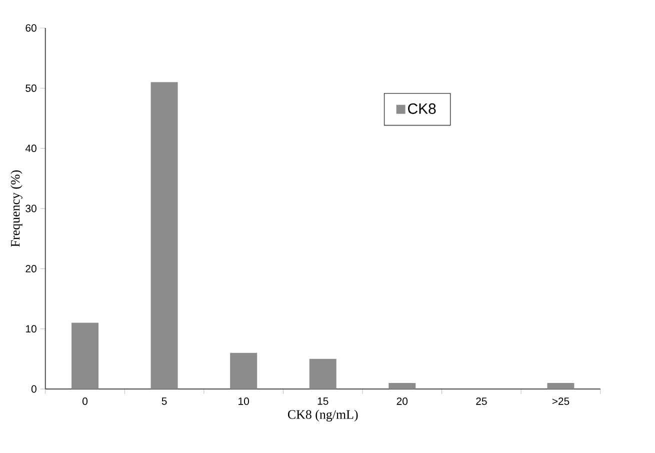 The width and height of the screenshot is (655, 453). What do you see at coordinates (33, 389) in the screenshot?
I see `y-tick-label: 0` at bounding box center [33, 389].